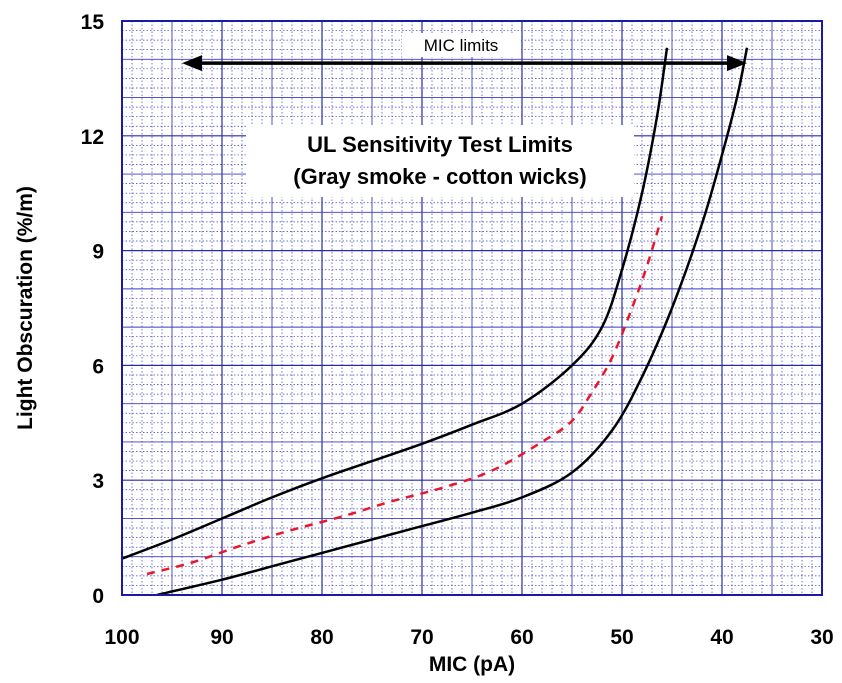  I want to click on x-tick-label: 100, so click(121, 637).